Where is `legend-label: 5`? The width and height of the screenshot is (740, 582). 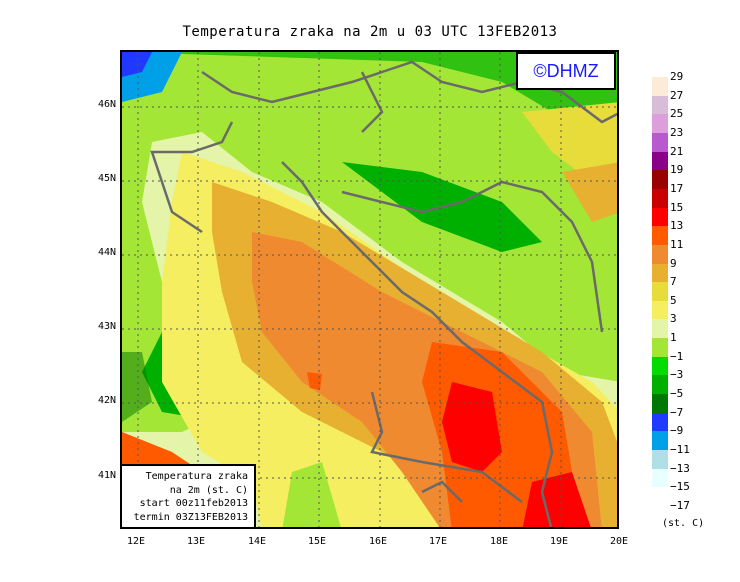
legend-label: 5 is located at coordinates (673, 300).